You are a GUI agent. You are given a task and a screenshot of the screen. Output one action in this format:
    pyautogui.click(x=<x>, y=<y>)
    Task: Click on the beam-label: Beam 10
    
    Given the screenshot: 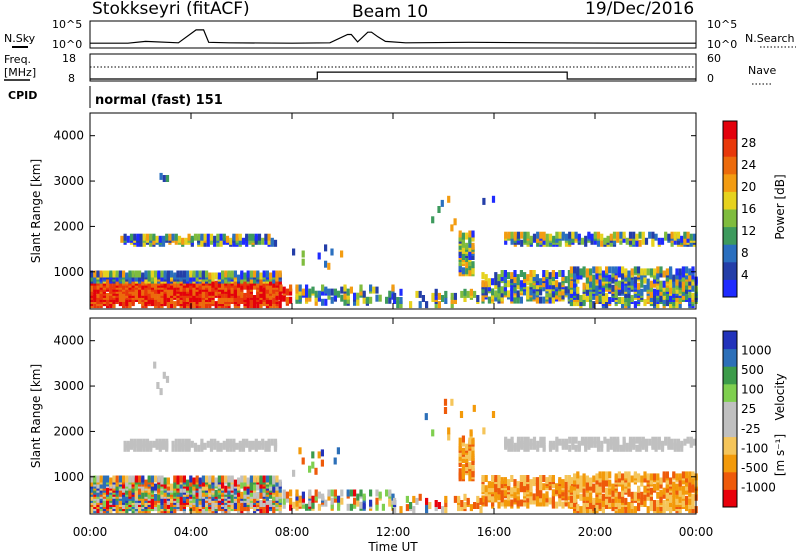 What is the action you would take?
    pyautogui.click(x=390, y=12)
    